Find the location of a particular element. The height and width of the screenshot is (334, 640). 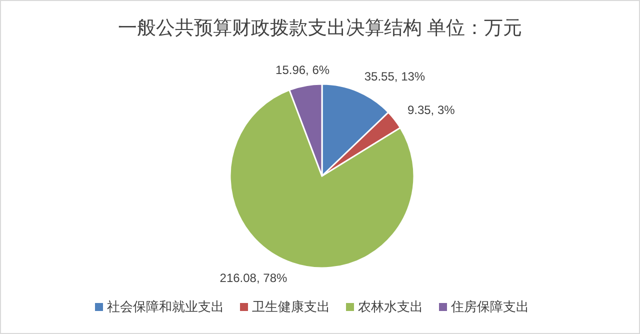

legend-label: 住房保障支出 is located at coordinates (489, 306).